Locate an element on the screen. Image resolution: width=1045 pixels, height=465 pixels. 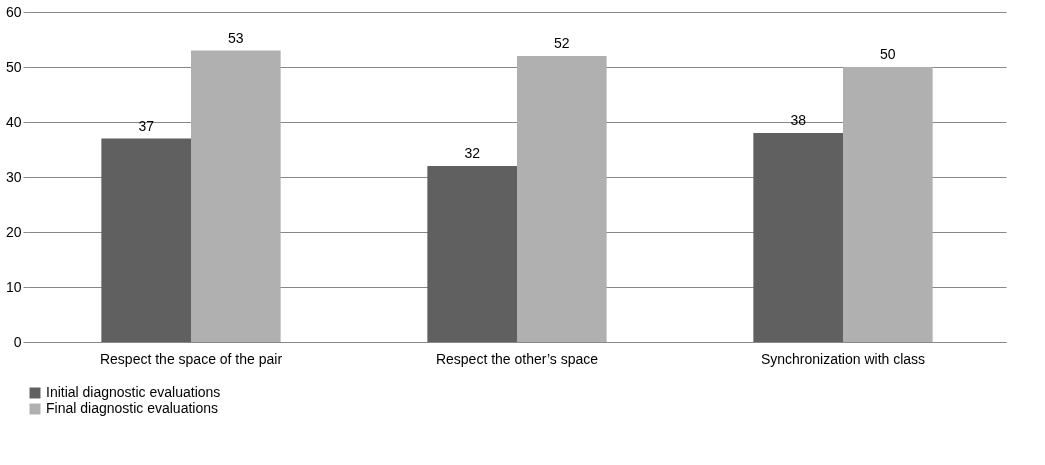
x-tick-label: Respect the other’s space is located at coordinates (517, 358).